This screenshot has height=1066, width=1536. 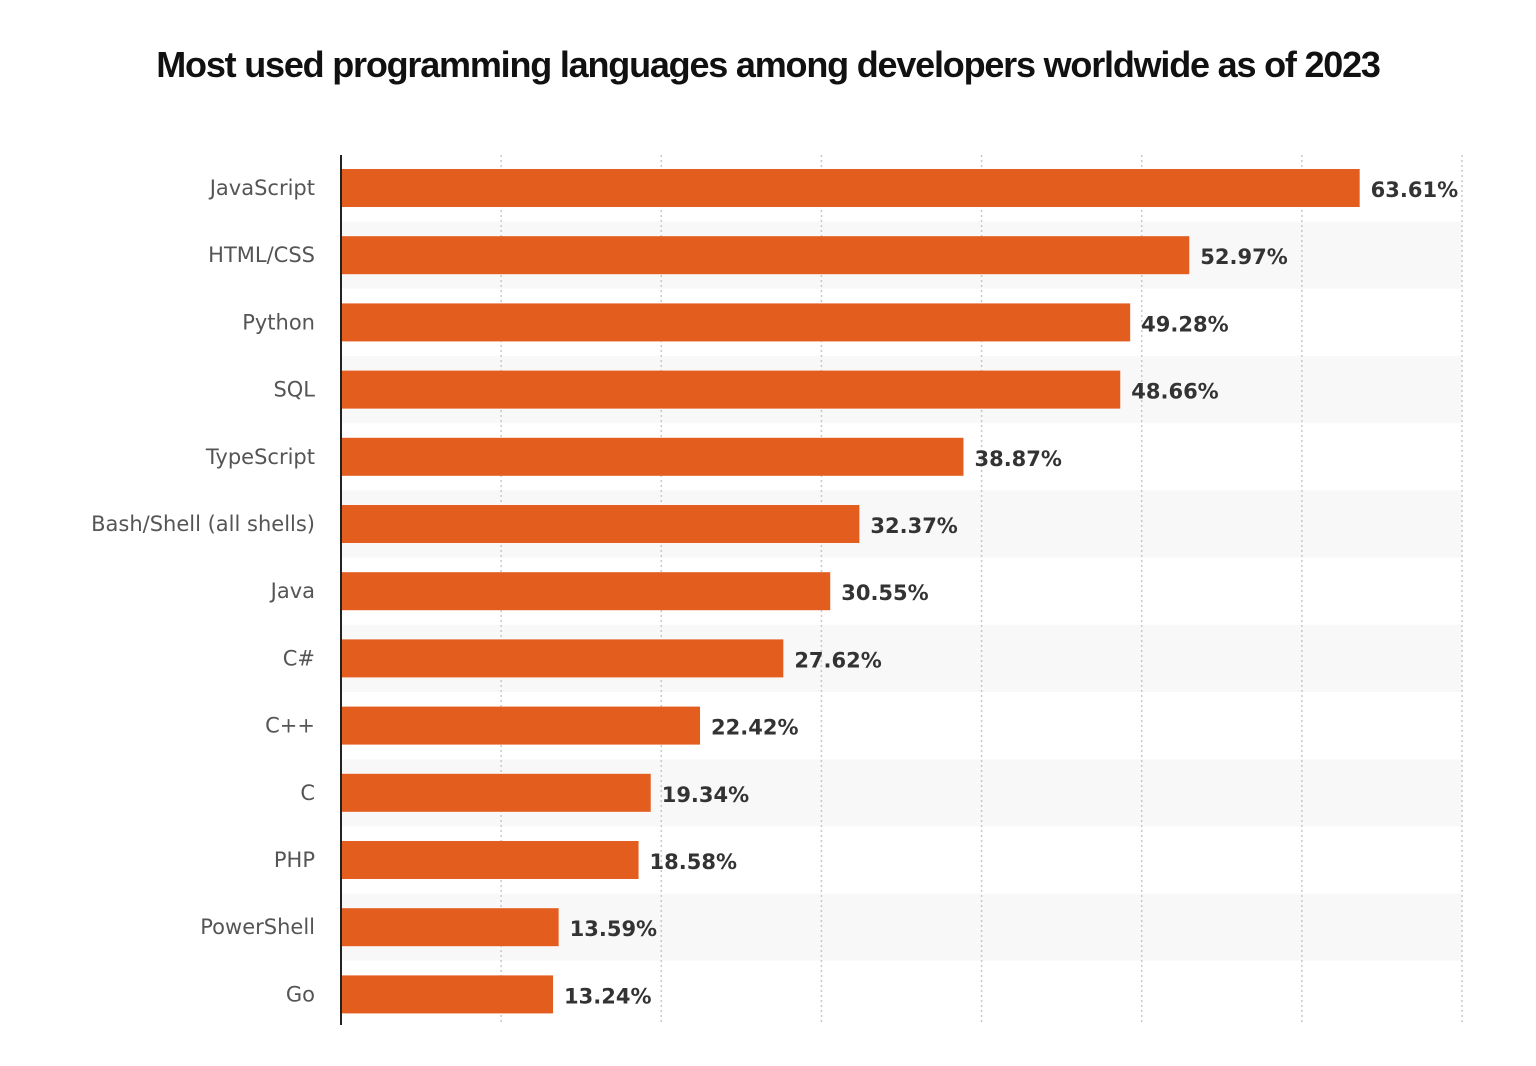 What do you see at coordinates (1414, 190) in the screenshot?
I see `value-label: 63.61%` at bounding box center [1414, 190].